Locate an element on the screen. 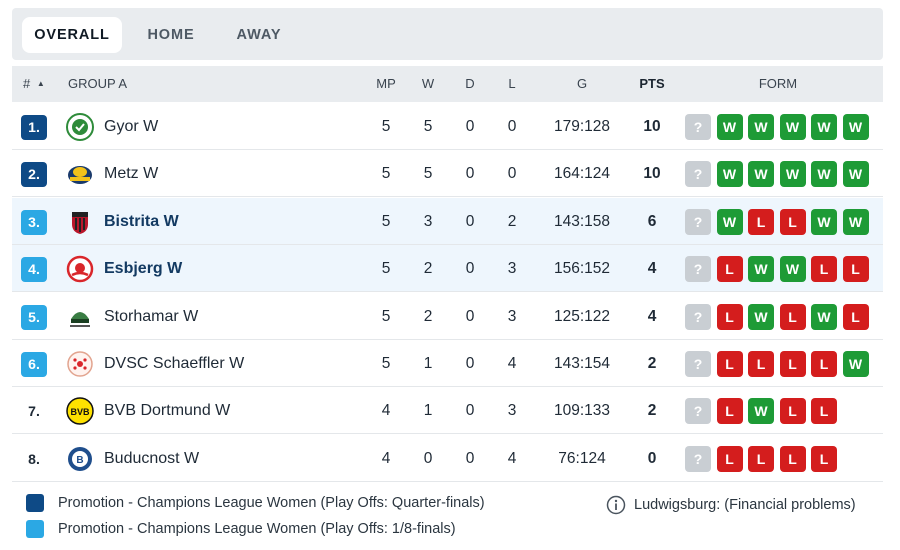 This screenshot has width=900, height=550. tab-home: HOME is located at coordinates (171, 35).